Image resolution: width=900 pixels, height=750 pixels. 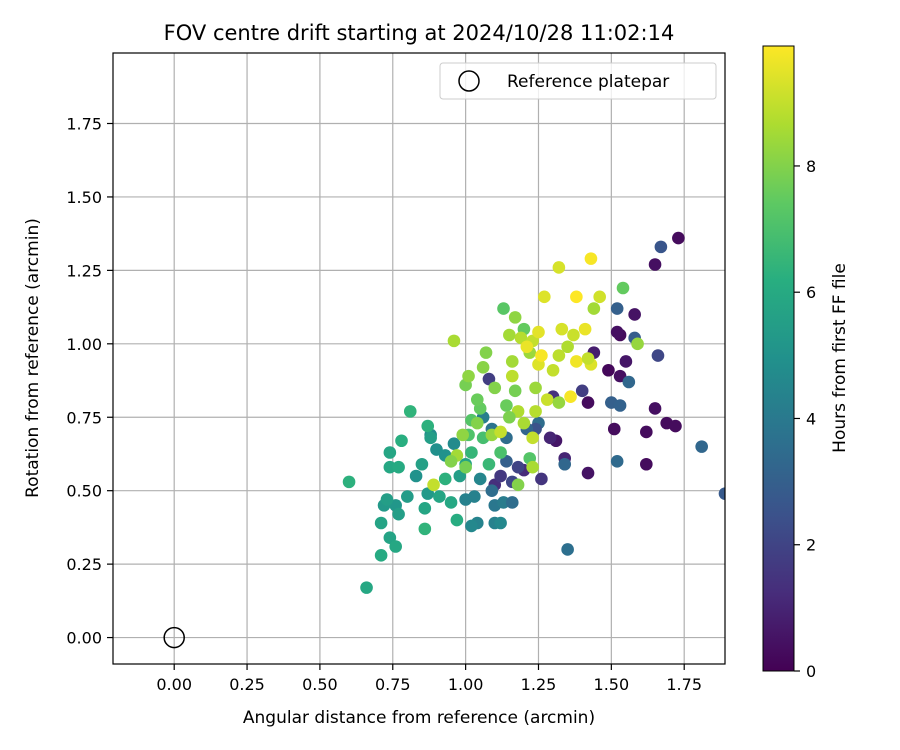 I want to click on y-axis-label: Rotation from reference (arcmin), so click(x=33, y=358).